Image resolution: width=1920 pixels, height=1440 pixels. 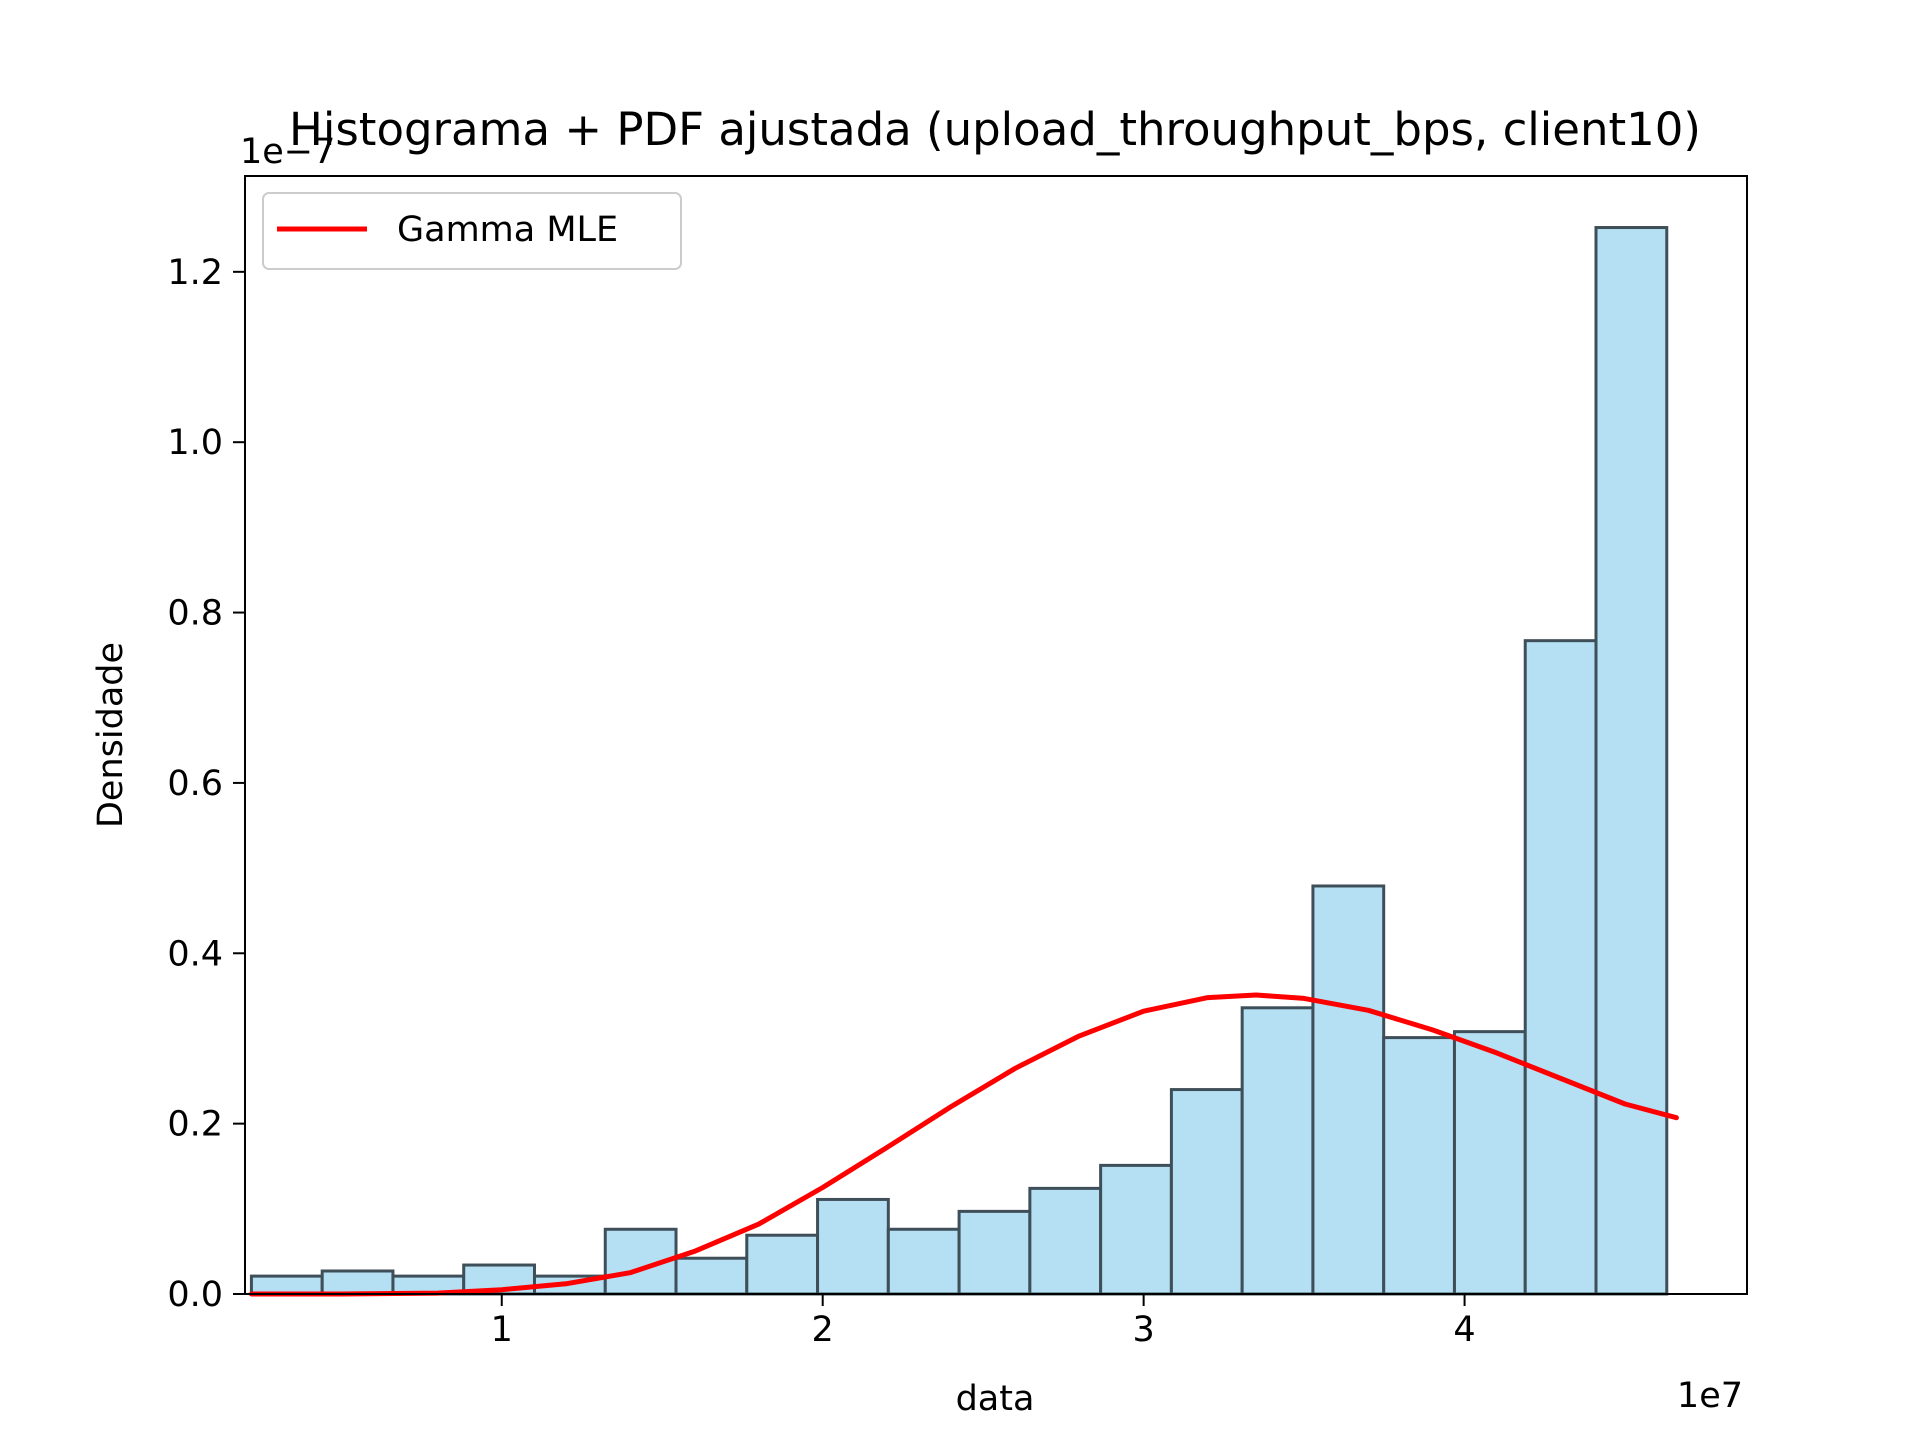 I want to click on x-tick-label: 3, so click(x=1143, y=1330).